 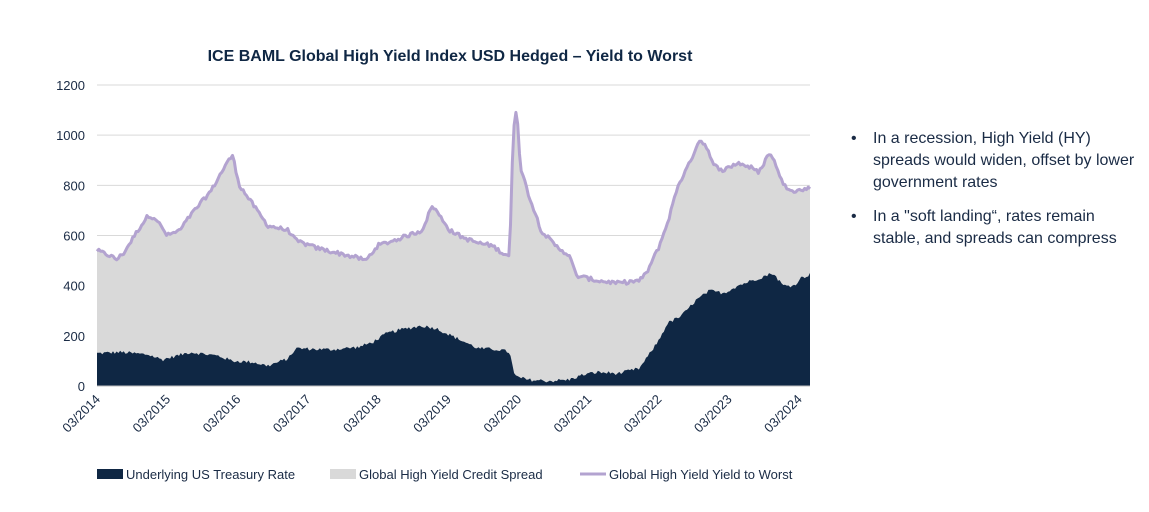 I want to click on y-tick-label: 400, so click(x=74, y=286).